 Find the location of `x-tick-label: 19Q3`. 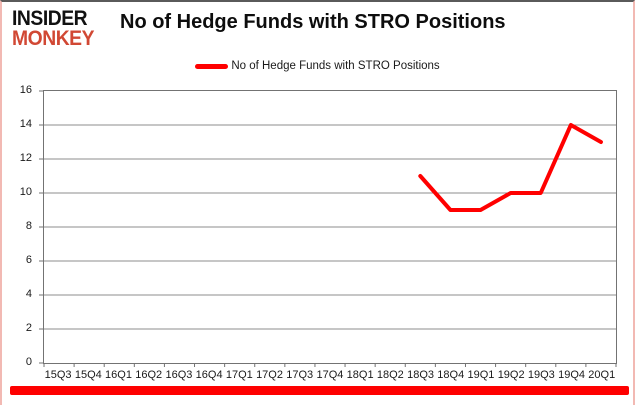

x-tick-label: 19Q3 is located at coordinates (541, 375).